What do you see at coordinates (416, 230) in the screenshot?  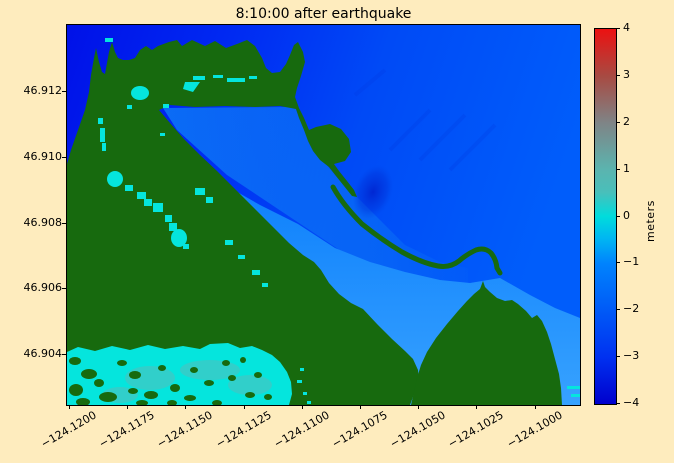 I see `jetty` at bounding box center [416, 230].